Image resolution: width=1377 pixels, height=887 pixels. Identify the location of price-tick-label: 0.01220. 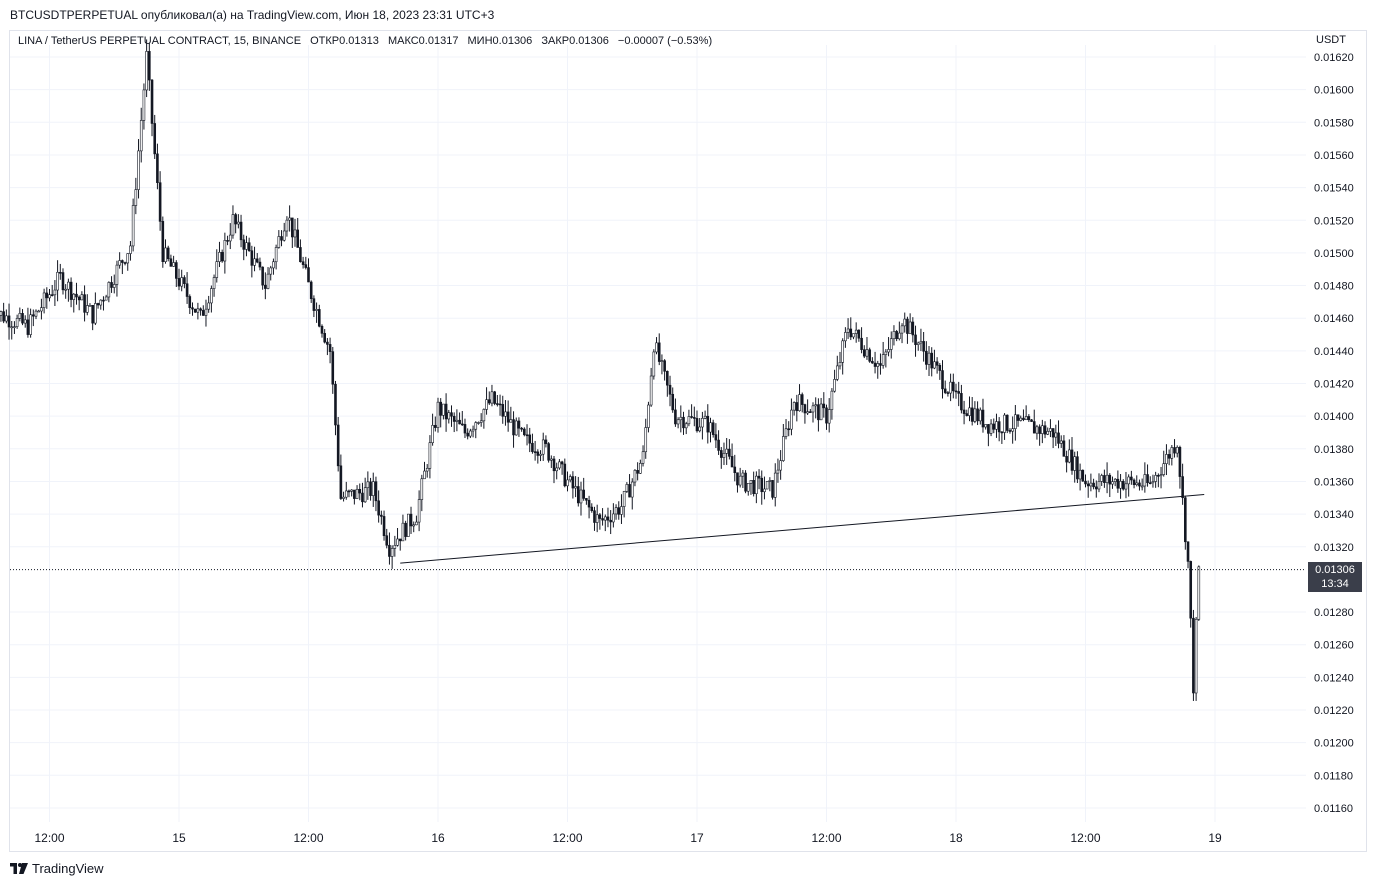
(1334, 711).